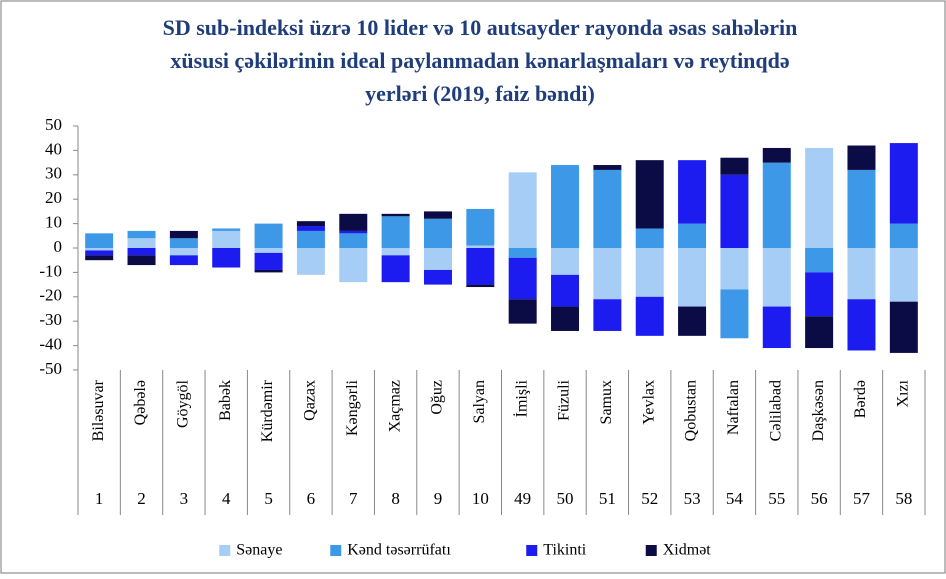 This screenshot has width=946, height=579. Describe the element at coordinates (225, 400) in the screenshot. I see `x-tick-label: Babək` at that location.